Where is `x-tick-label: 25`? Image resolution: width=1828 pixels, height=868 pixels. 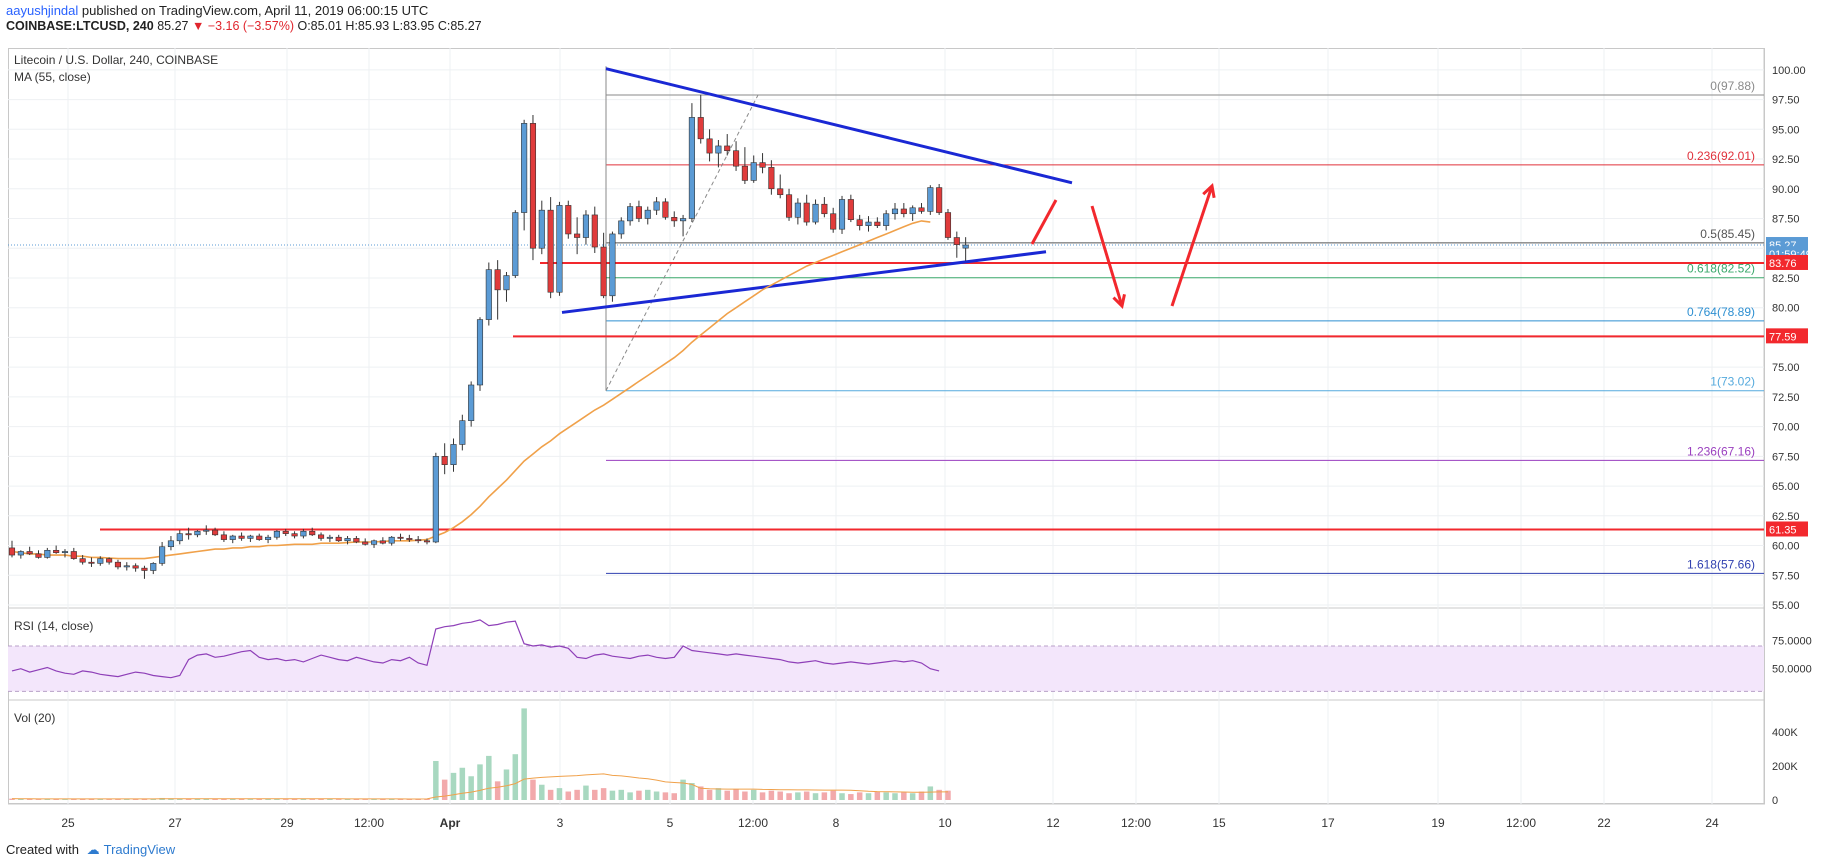
x-tick-label: 25 is located at coordinates (68, 823).